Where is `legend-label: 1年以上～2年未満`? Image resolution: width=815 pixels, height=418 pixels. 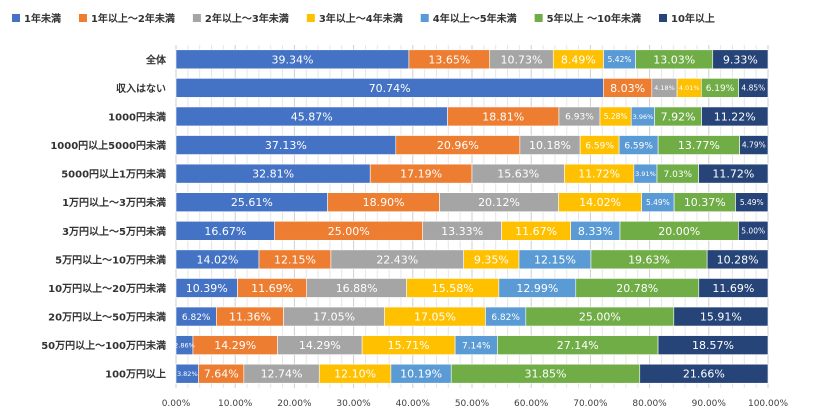
legend-label: 1年以上～2年未満 is located at coordinates (133, 18).